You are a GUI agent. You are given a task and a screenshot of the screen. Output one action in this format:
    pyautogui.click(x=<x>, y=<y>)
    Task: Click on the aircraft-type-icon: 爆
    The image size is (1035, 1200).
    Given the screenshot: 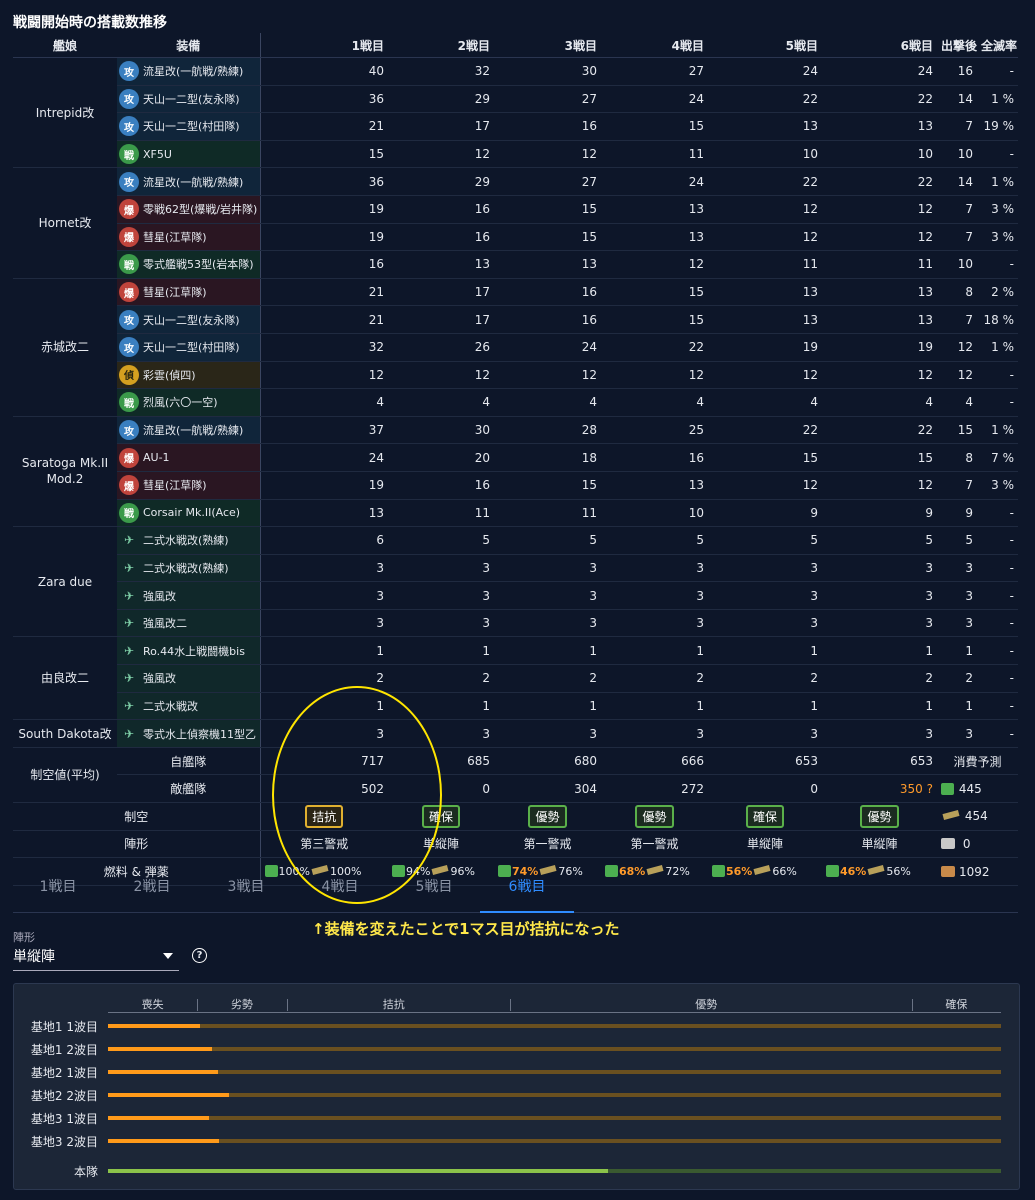 What is the action you would take?
    pyautogui.click(x=129, y=485)
    